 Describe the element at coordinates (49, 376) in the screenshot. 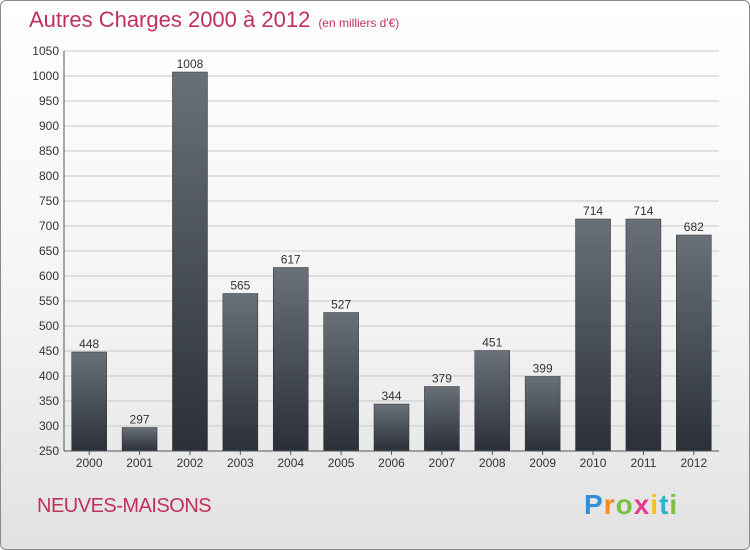

I see `y-tick-label: 400` at that location.